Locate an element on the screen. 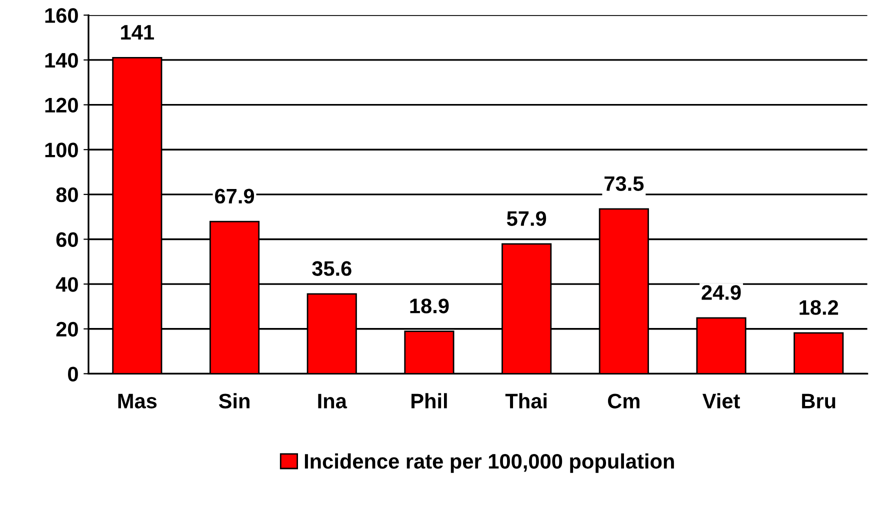 The width and height of the screenshot is (885, 505). data-label: 73.5 is located at coordinates (624, 184).